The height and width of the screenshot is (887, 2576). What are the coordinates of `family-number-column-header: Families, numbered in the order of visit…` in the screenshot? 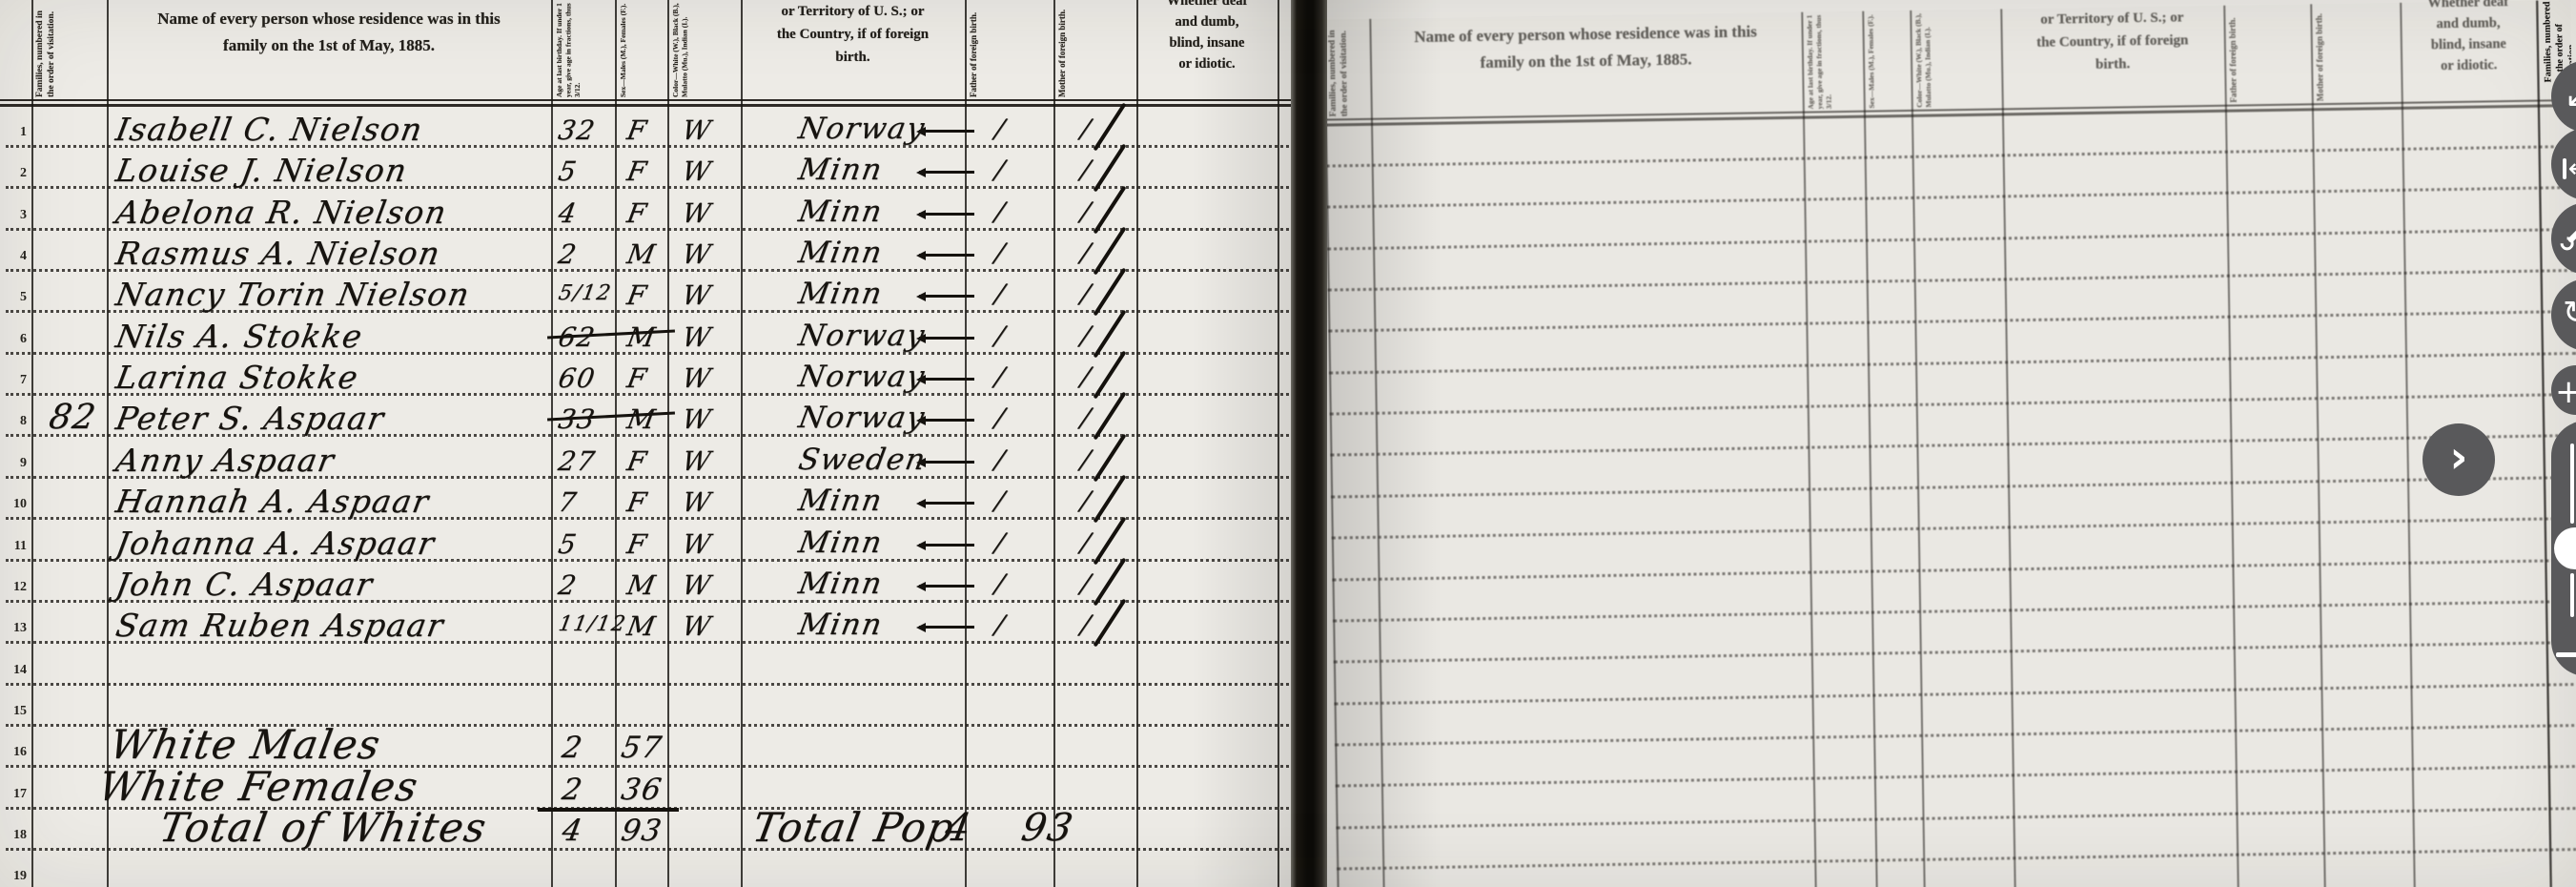 It's located at (45, 53).